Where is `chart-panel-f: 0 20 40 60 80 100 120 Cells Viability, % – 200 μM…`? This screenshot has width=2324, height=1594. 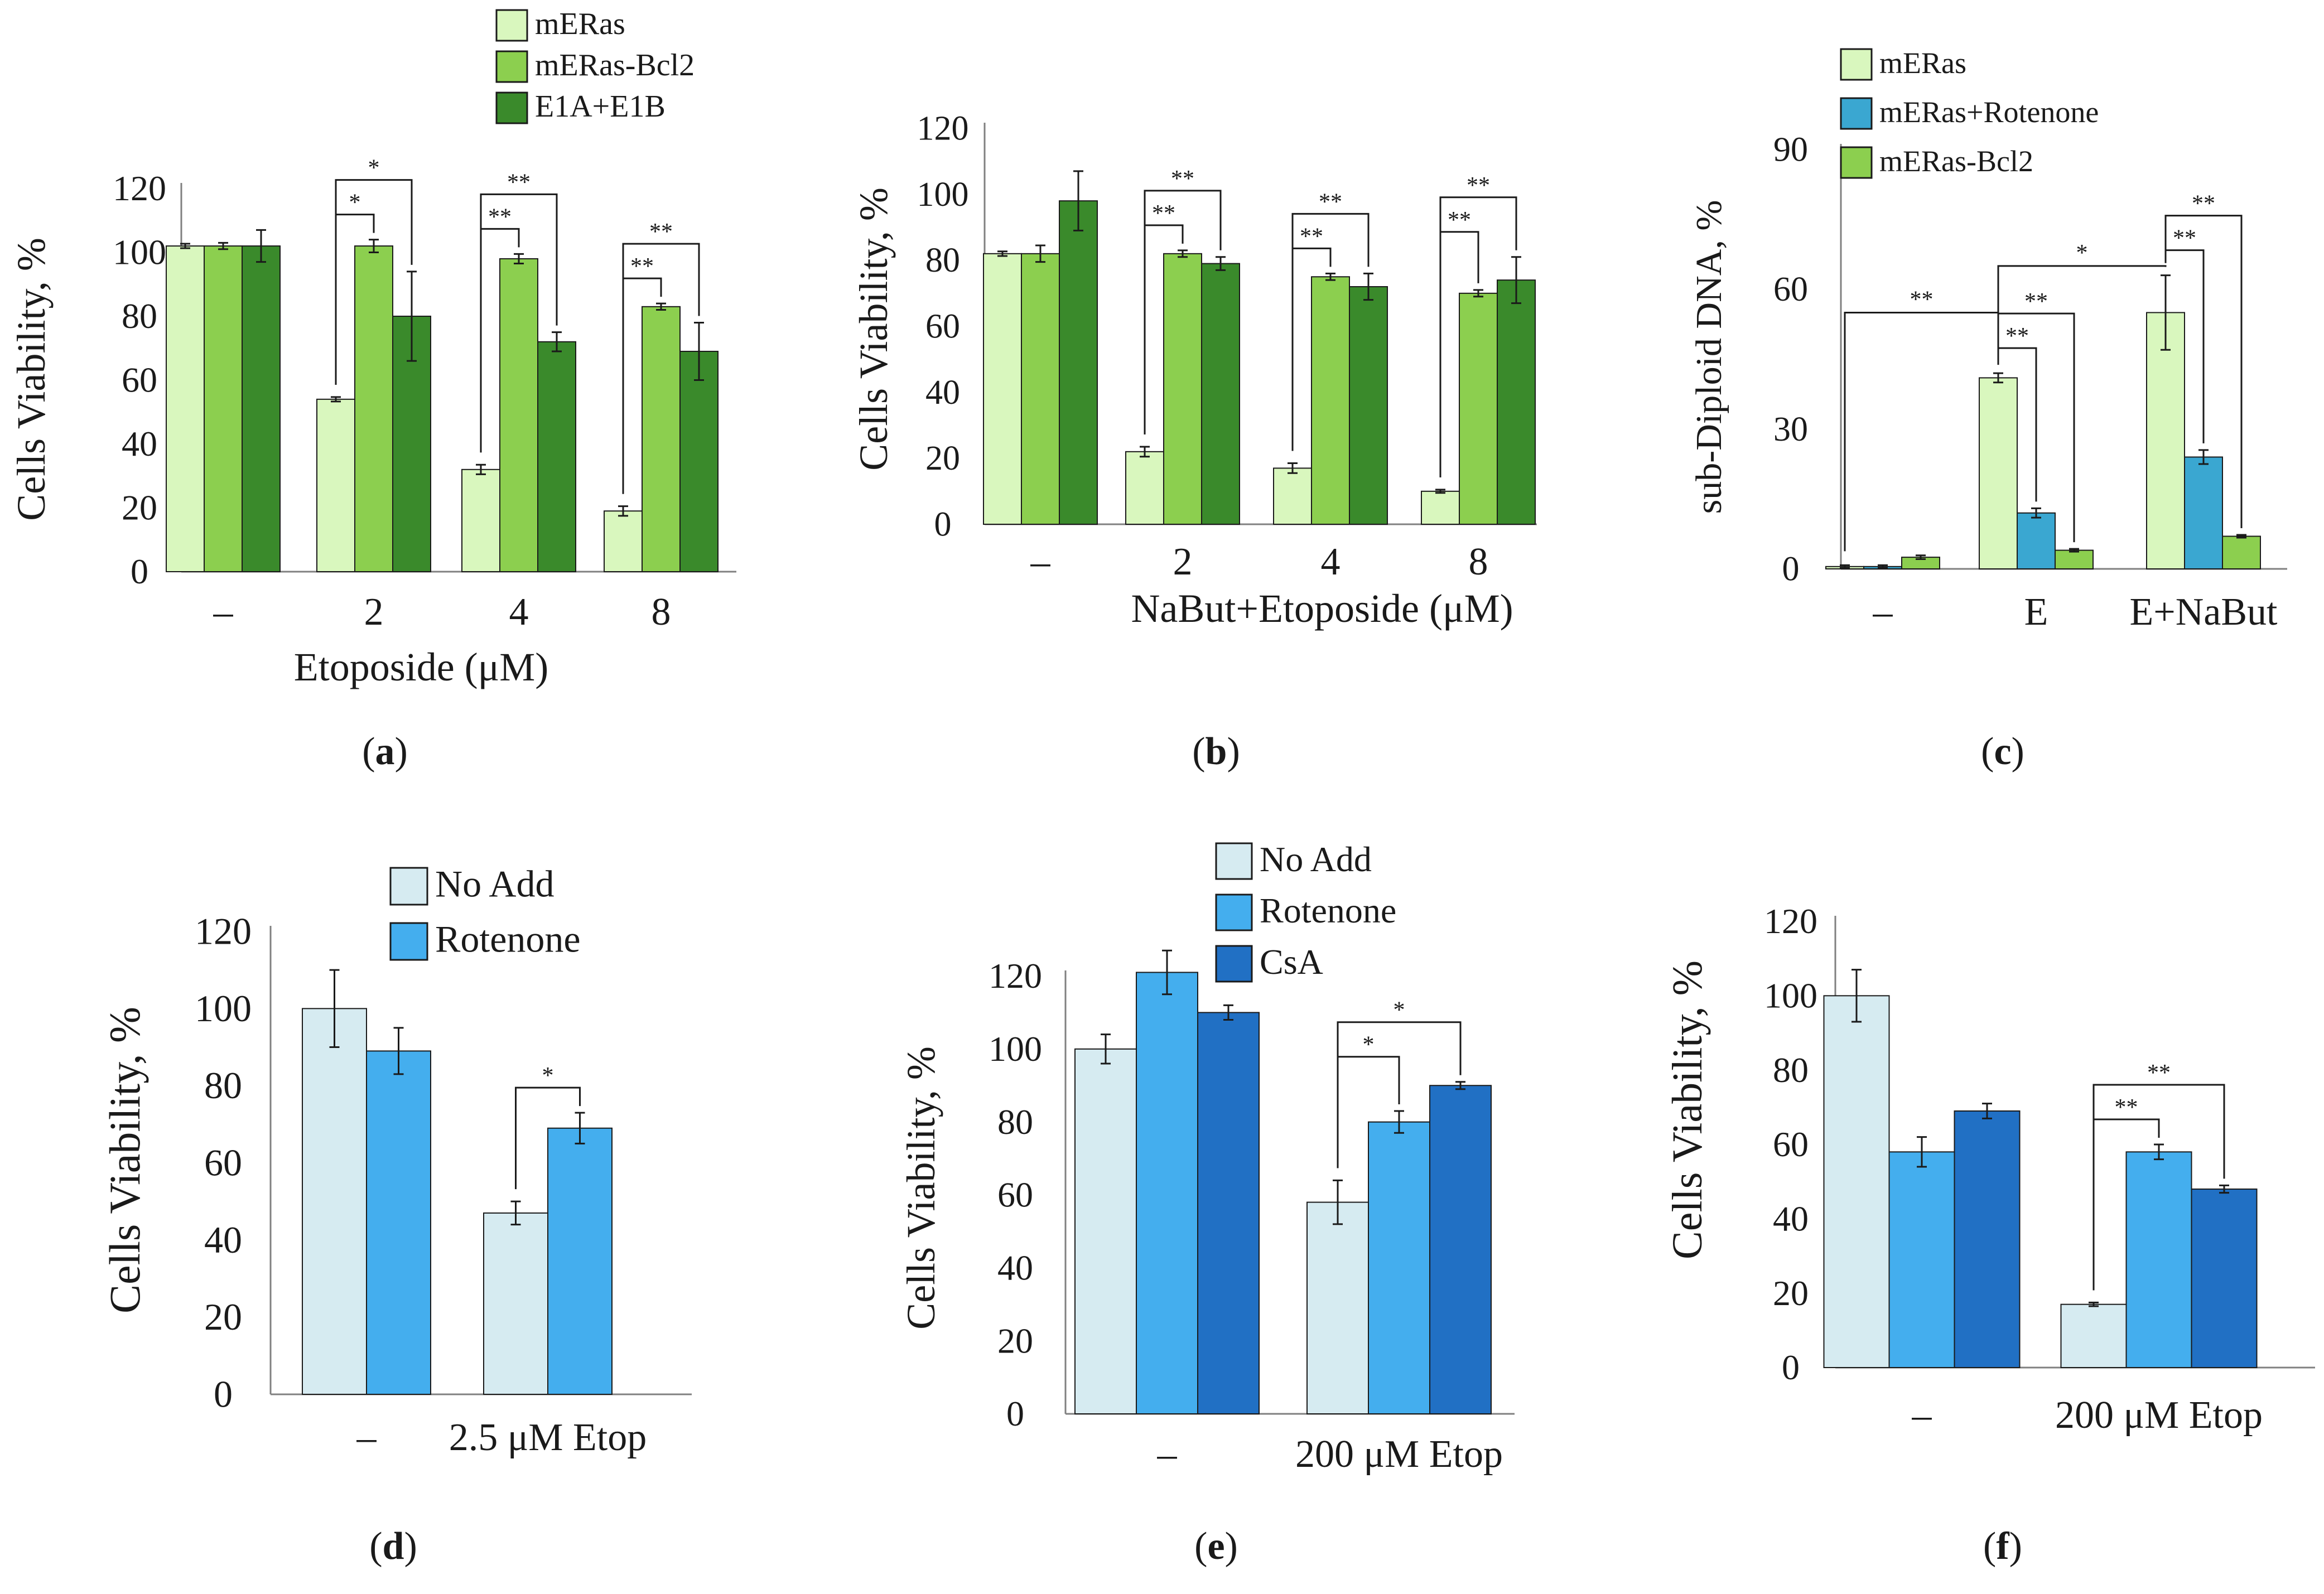 chart-panel-f: 0 20 40 60 80 100 120 Cells Viability, % – 200 μM… is located at coordinates (1989, 1235).